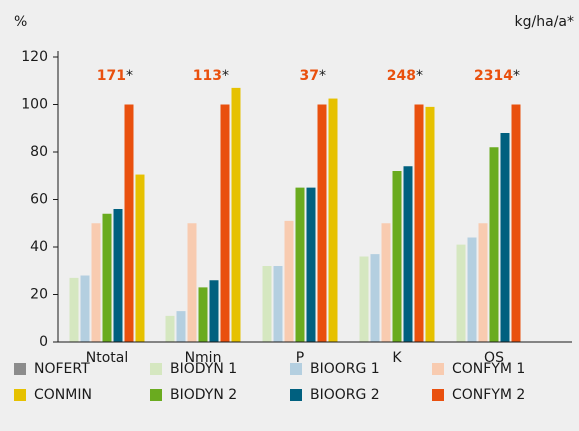 Image resolution: width=579 pixels, height=431 pixels. I want to click on y-axis-label: %, so click(20, 22).